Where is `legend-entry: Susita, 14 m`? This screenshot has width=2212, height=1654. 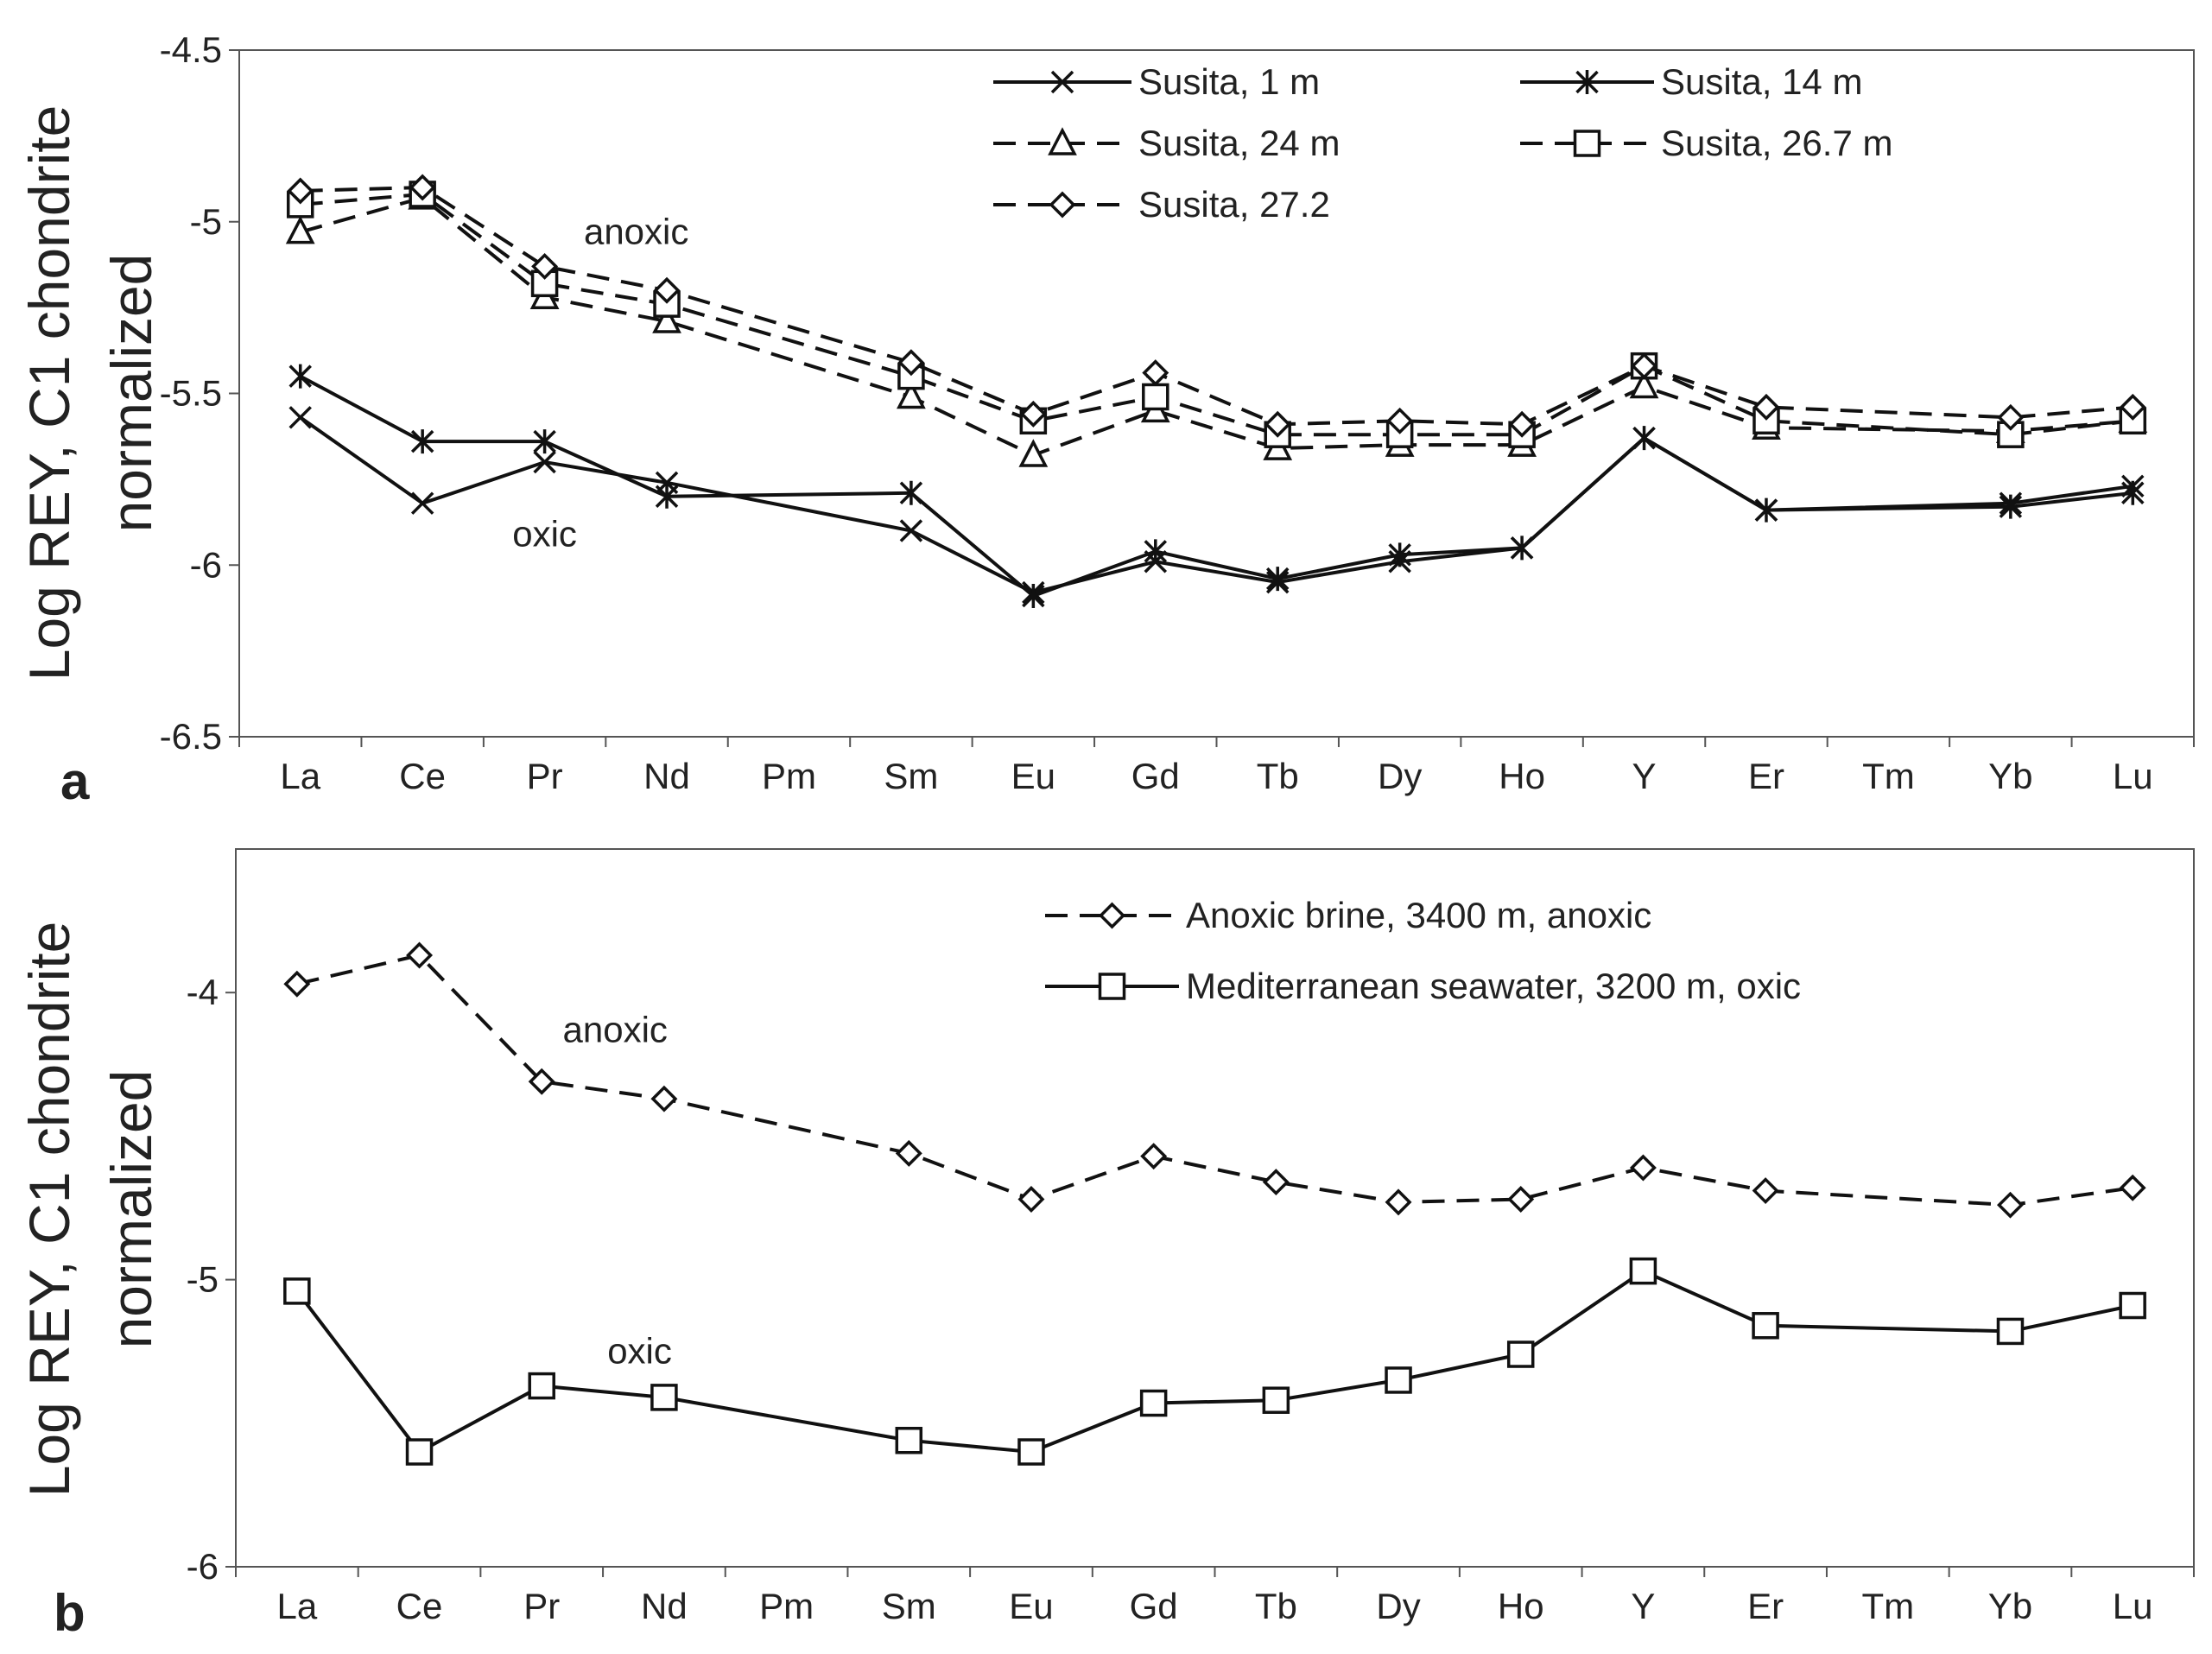 legend-entry: Susita, 14 m is located at coordinates (1691, 81).